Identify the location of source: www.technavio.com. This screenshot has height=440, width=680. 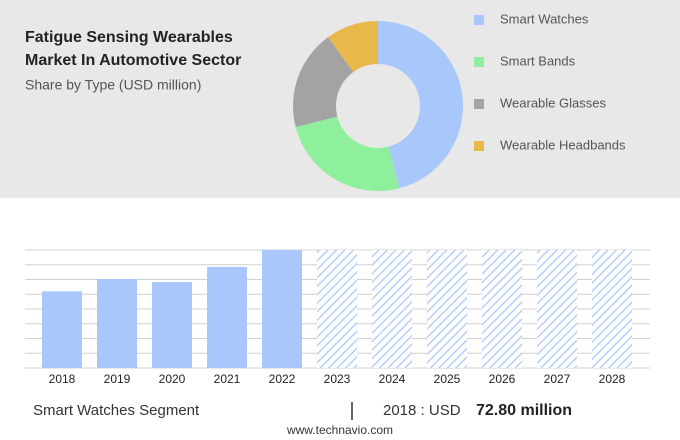
(339, 430).